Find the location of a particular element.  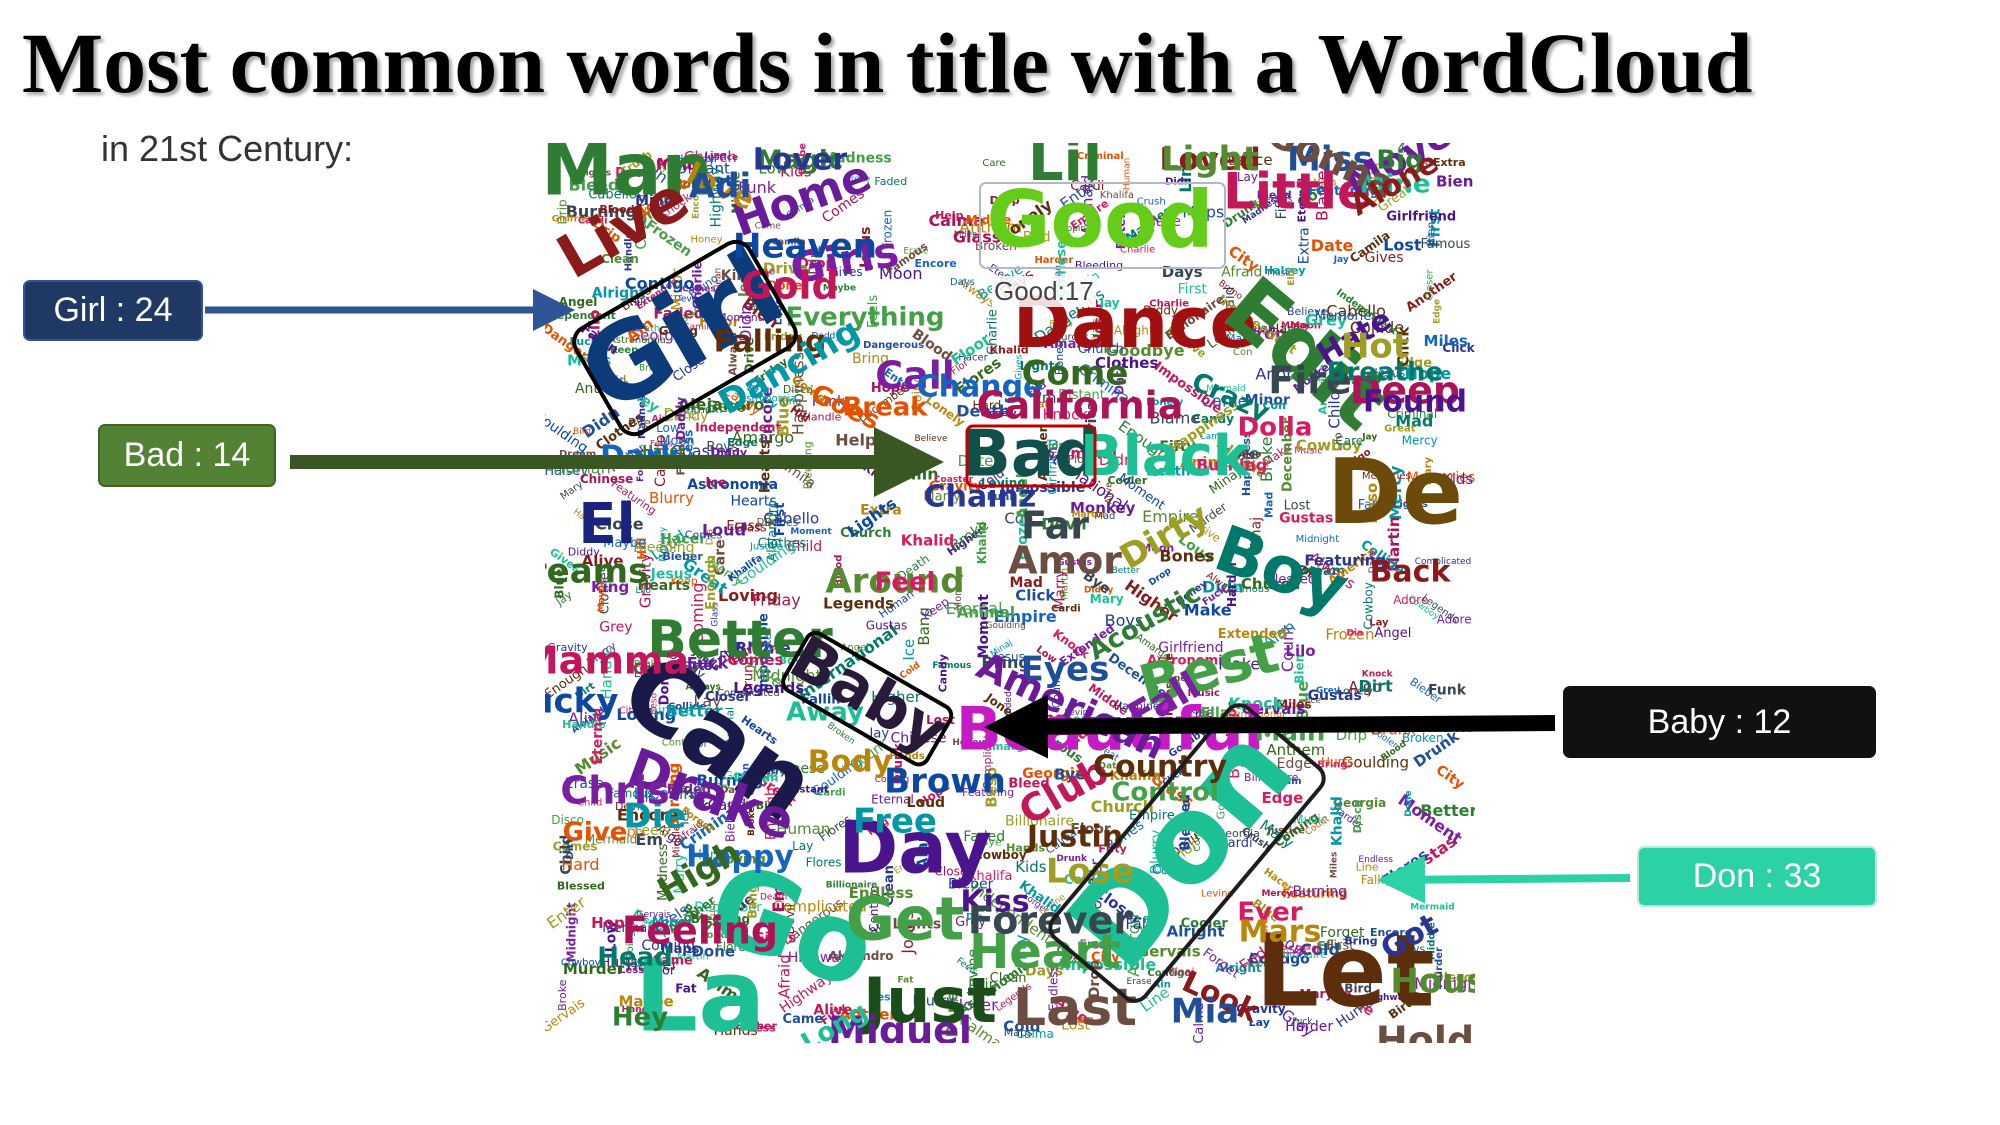

cloud-word-dia: Dia is located at coordinates (765, 522).